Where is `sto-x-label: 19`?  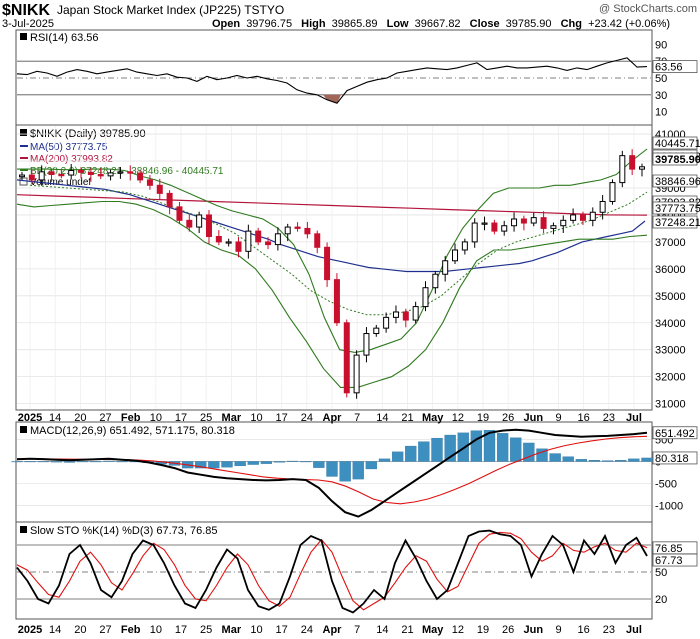
sto-x-label: 19 is located at coordinates (483, 630).